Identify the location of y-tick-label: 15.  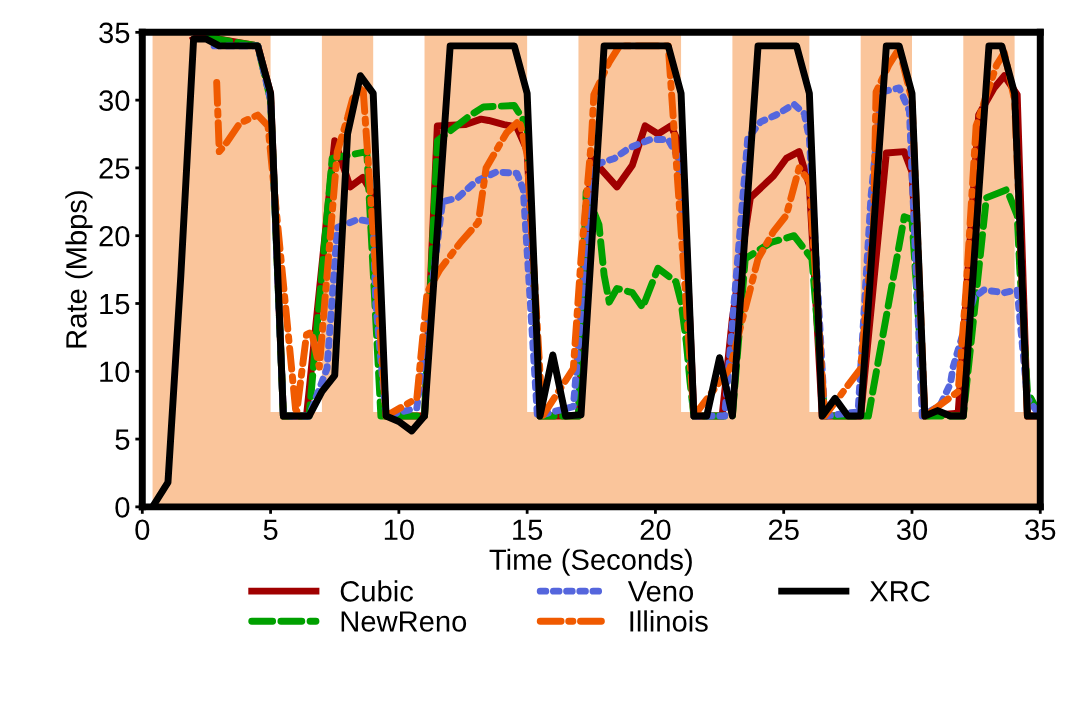
(115, 304).